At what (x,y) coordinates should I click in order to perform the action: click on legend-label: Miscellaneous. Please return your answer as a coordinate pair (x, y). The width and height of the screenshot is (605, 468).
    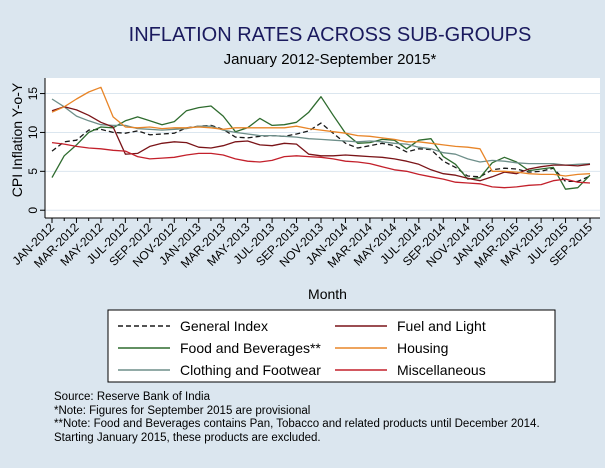
    Looking at the image, I should click on (441, 370).